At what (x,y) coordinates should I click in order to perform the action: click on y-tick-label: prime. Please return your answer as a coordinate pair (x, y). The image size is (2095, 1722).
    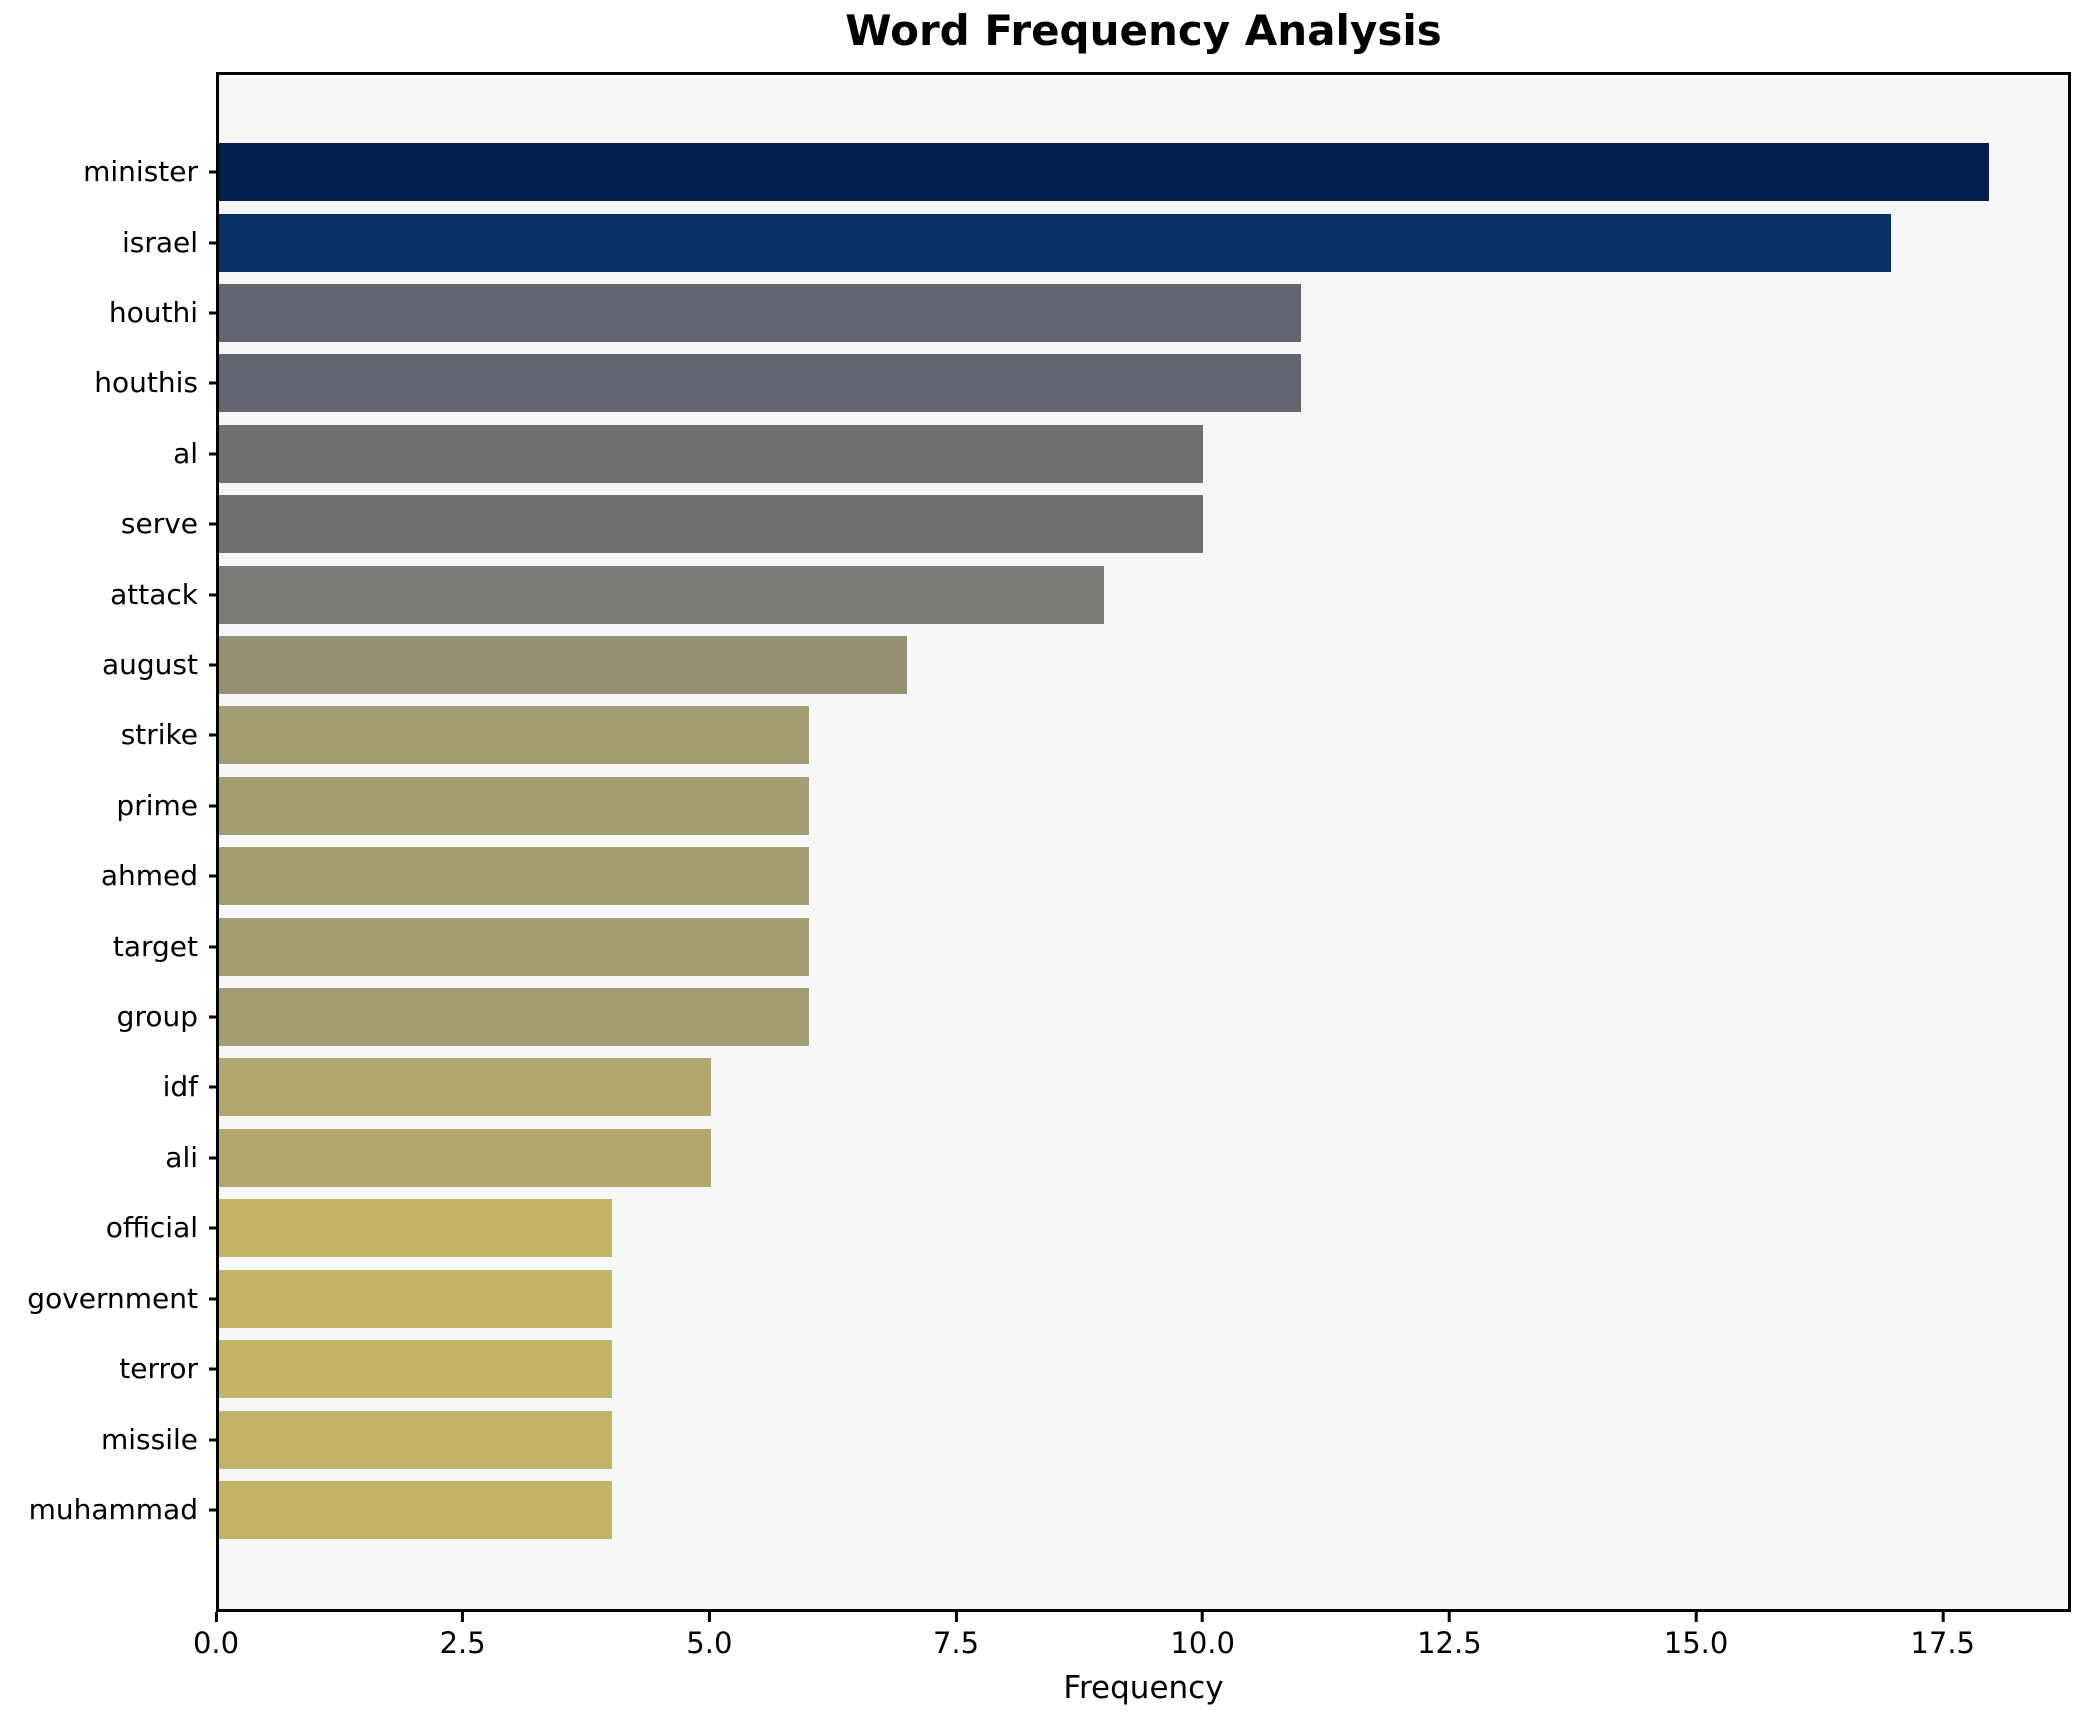
    Looking at the image, I should click on (157, 805).